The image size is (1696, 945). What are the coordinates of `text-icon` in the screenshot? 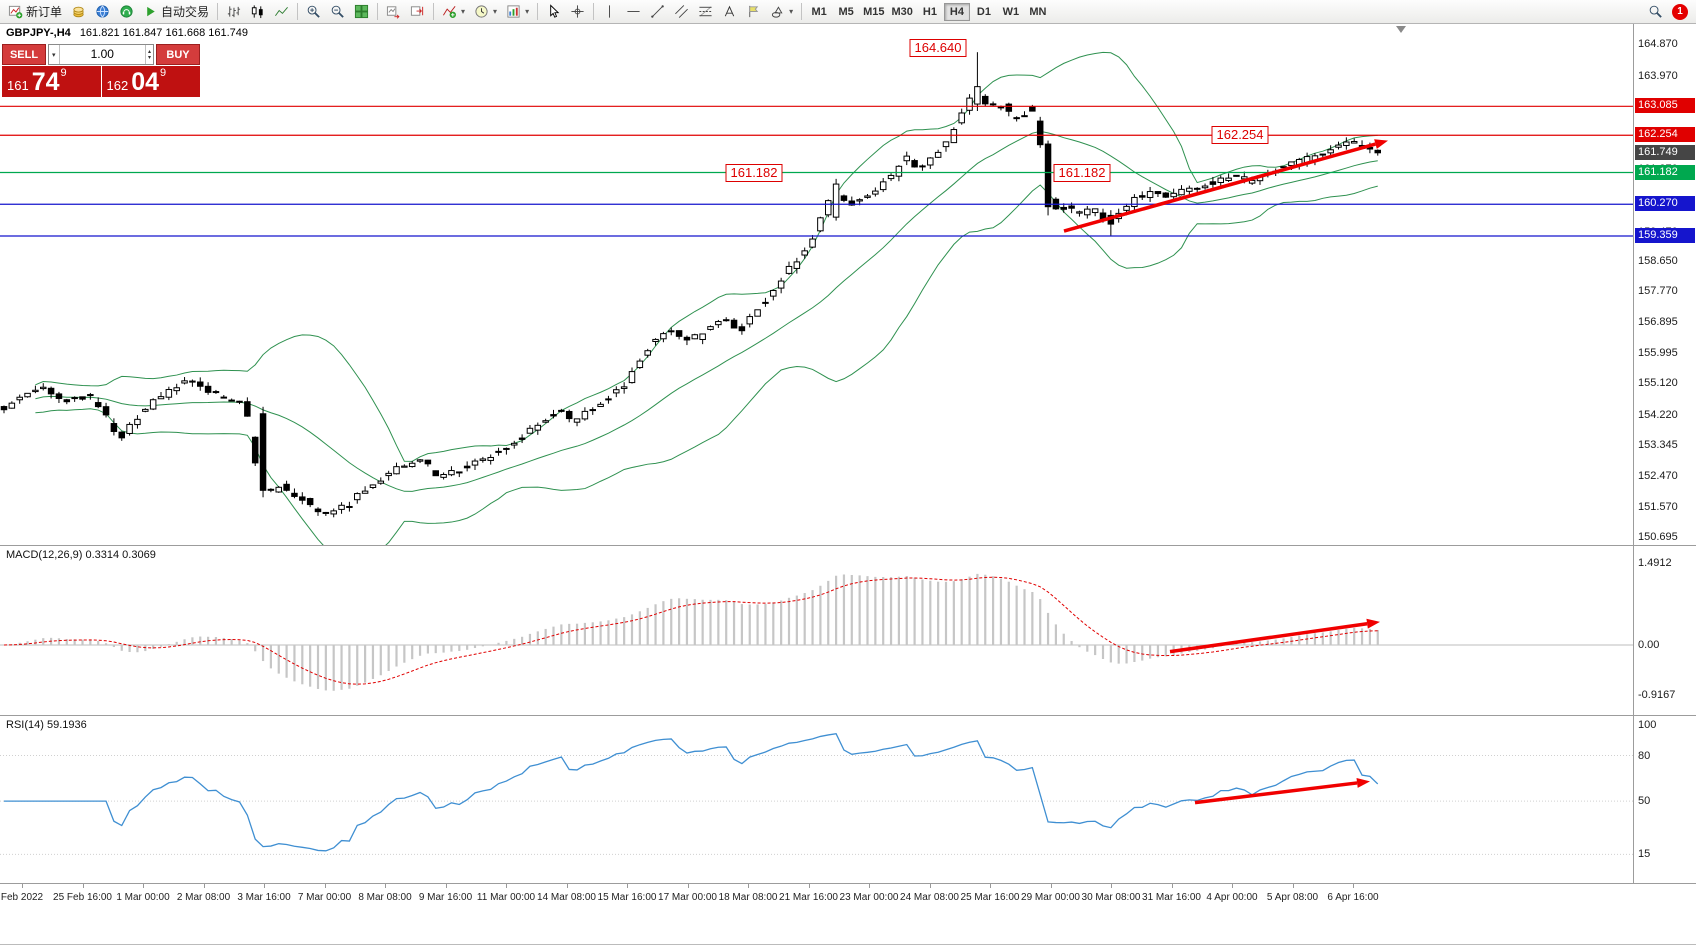 It's located at (729, 11).